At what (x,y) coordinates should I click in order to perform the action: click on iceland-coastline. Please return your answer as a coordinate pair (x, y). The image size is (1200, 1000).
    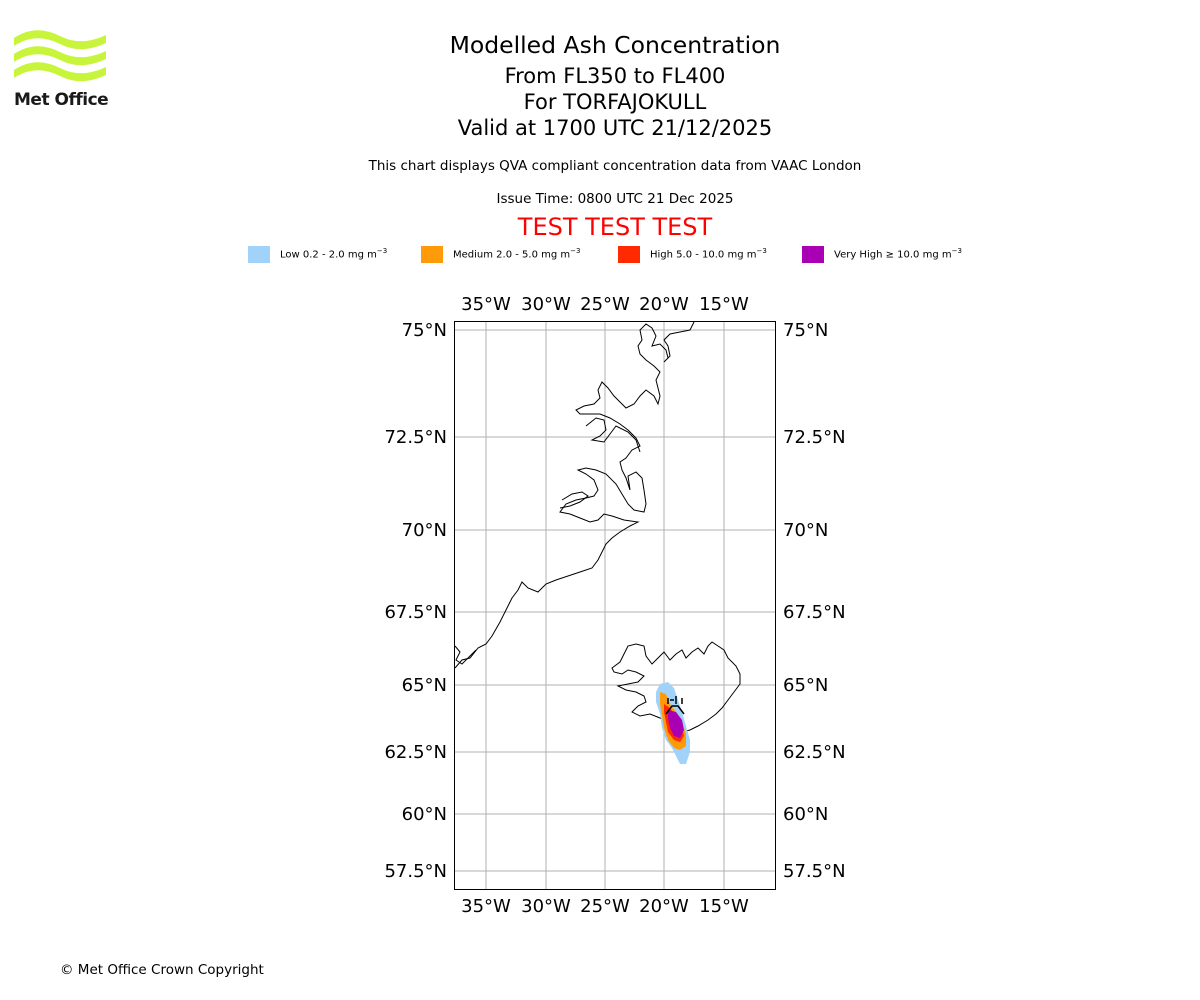
    Looking at the image, I should click on (676, 687).